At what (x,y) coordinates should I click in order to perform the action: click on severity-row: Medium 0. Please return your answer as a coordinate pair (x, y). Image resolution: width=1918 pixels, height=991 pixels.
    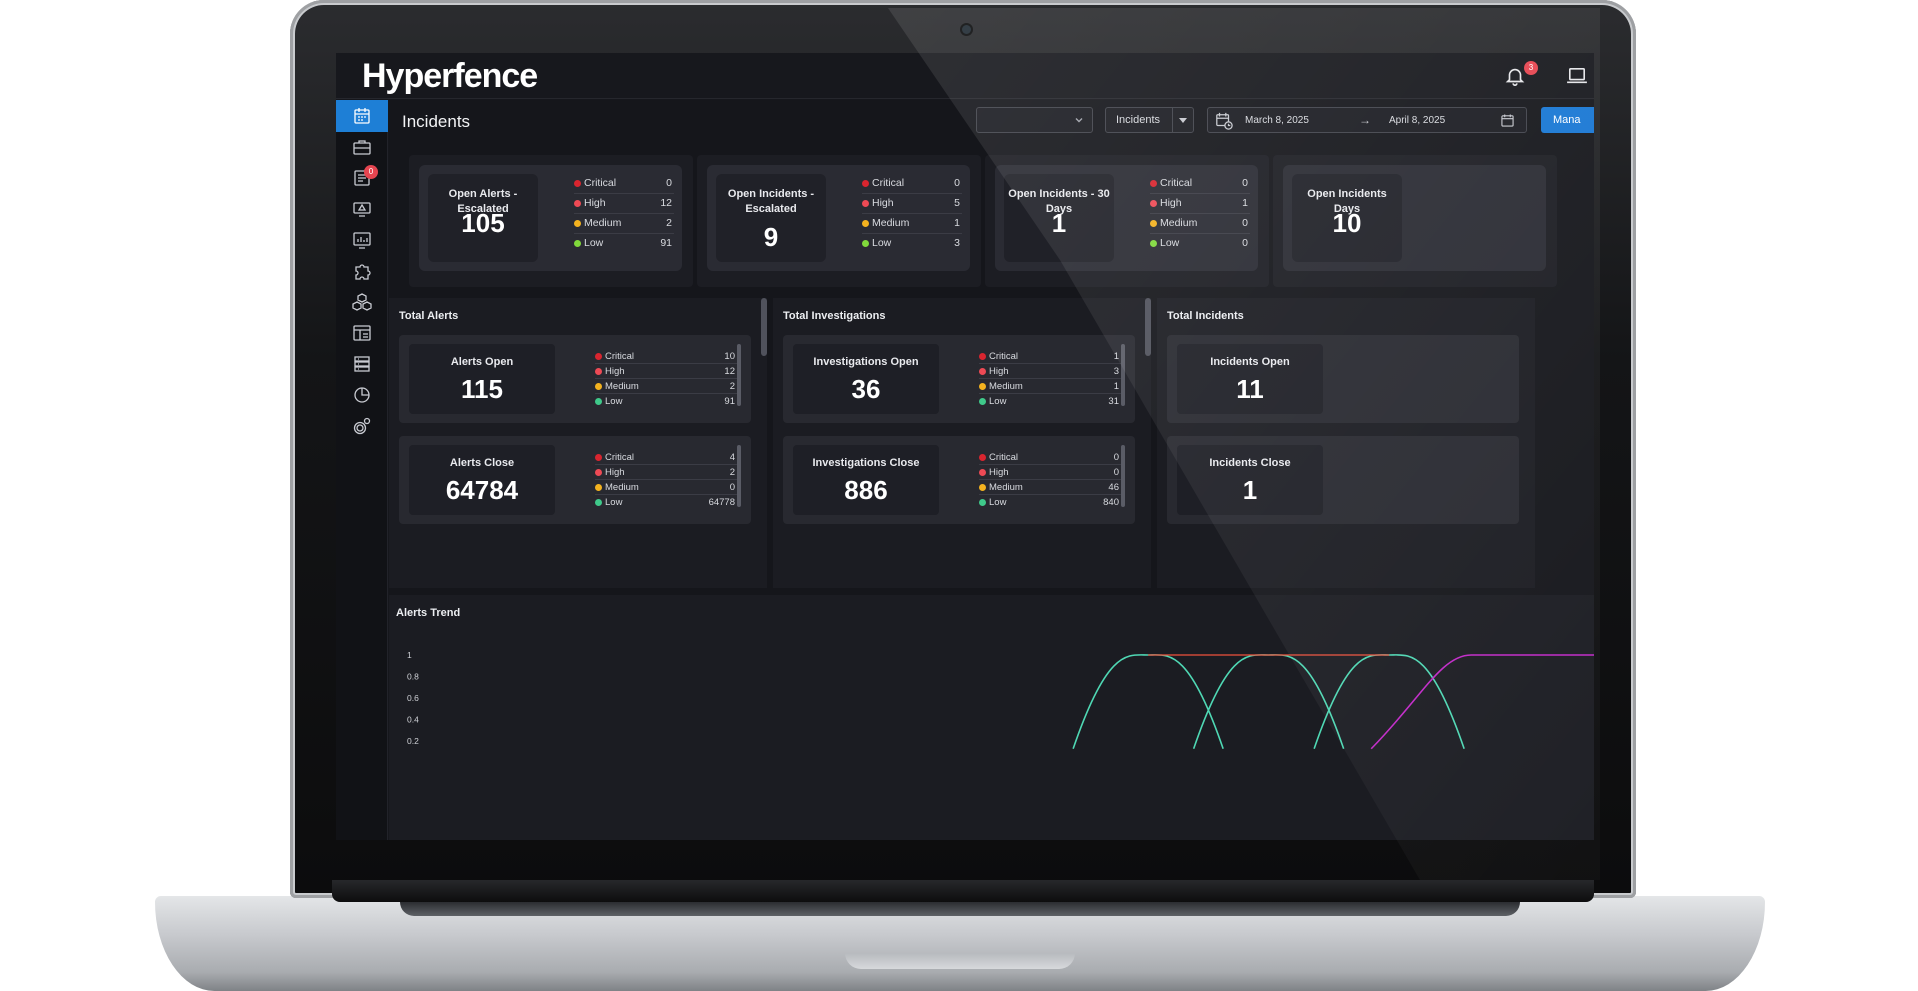
    Looking at the image, I should click on (666, 487).